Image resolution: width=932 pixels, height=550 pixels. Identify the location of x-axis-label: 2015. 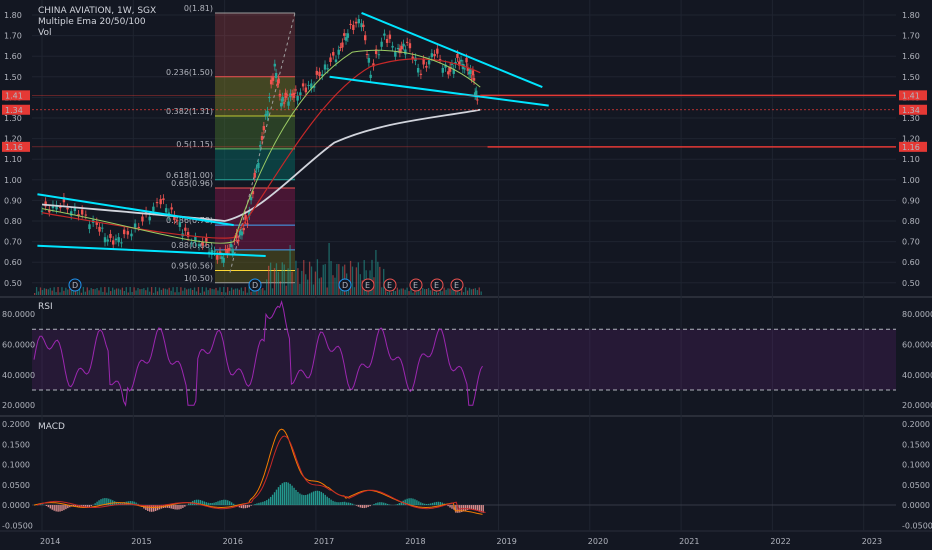
(141, 541).